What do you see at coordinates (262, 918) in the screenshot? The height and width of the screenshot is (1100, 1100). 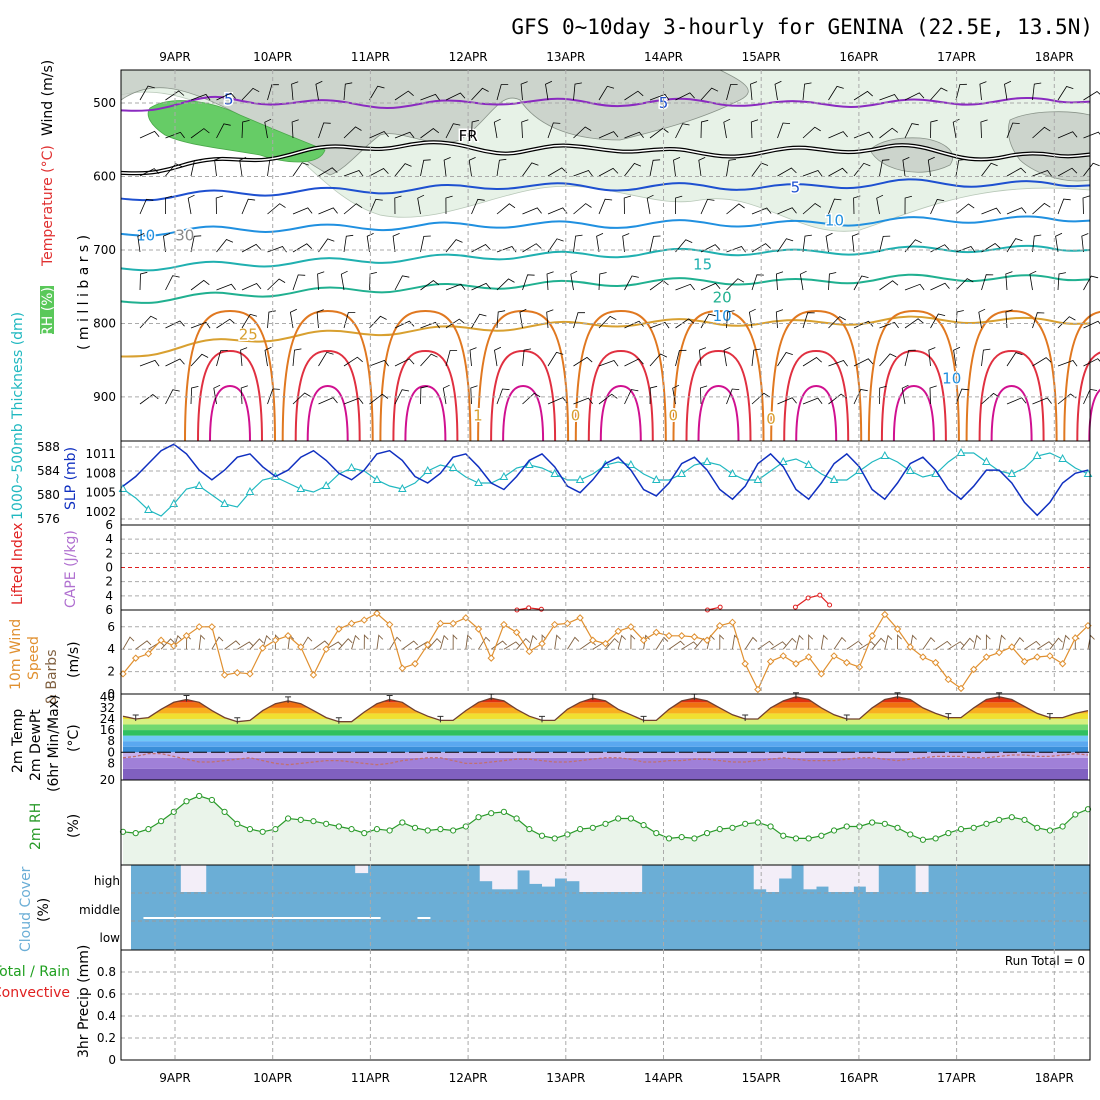 I see `cloud-middle-gap` at bounding box center [262, 918].